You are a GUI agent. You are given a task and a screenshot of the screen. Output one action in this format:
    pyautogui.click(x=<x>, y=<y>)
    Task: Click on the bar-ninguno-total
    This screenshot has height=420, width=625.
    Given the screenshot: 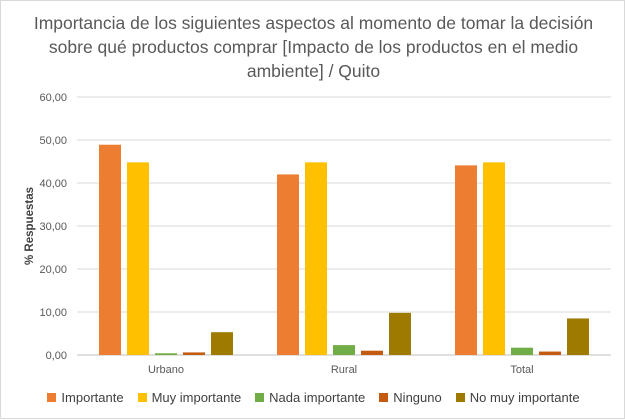 What is the action you would take?
    pyautogui.click(x=550, y=353)
    